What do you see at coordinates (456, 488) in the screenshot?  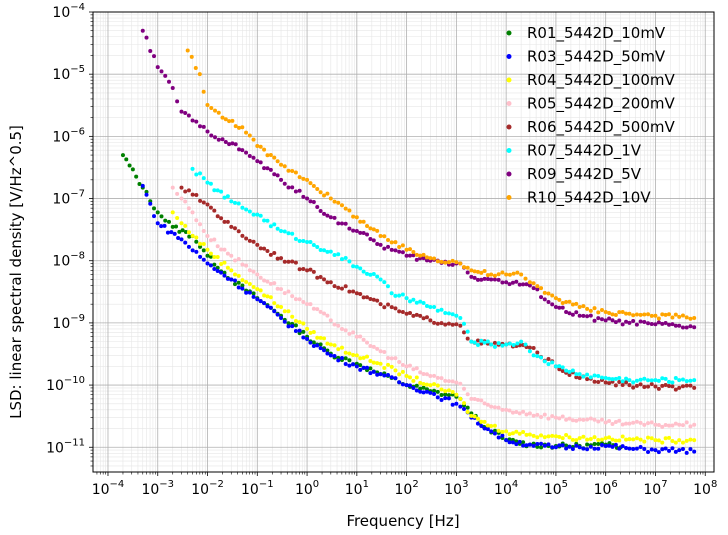 I see `x-tick-label: 10³` at bounding box center [456, 488].